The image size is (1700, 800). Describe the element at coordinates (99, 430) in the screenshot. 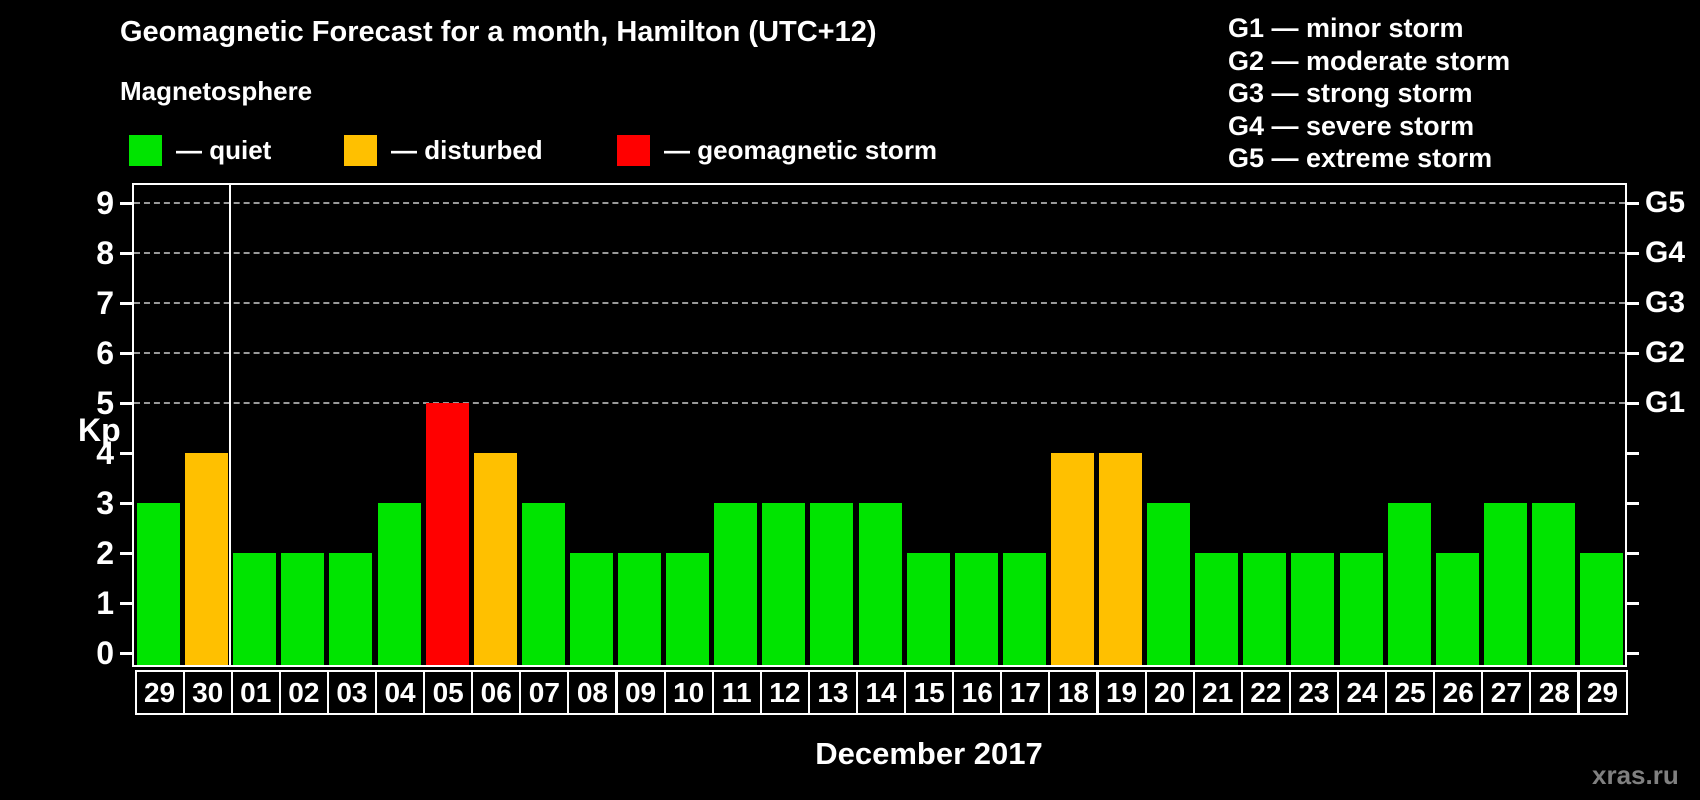

I see `y-axis-label: Kp` at that location.